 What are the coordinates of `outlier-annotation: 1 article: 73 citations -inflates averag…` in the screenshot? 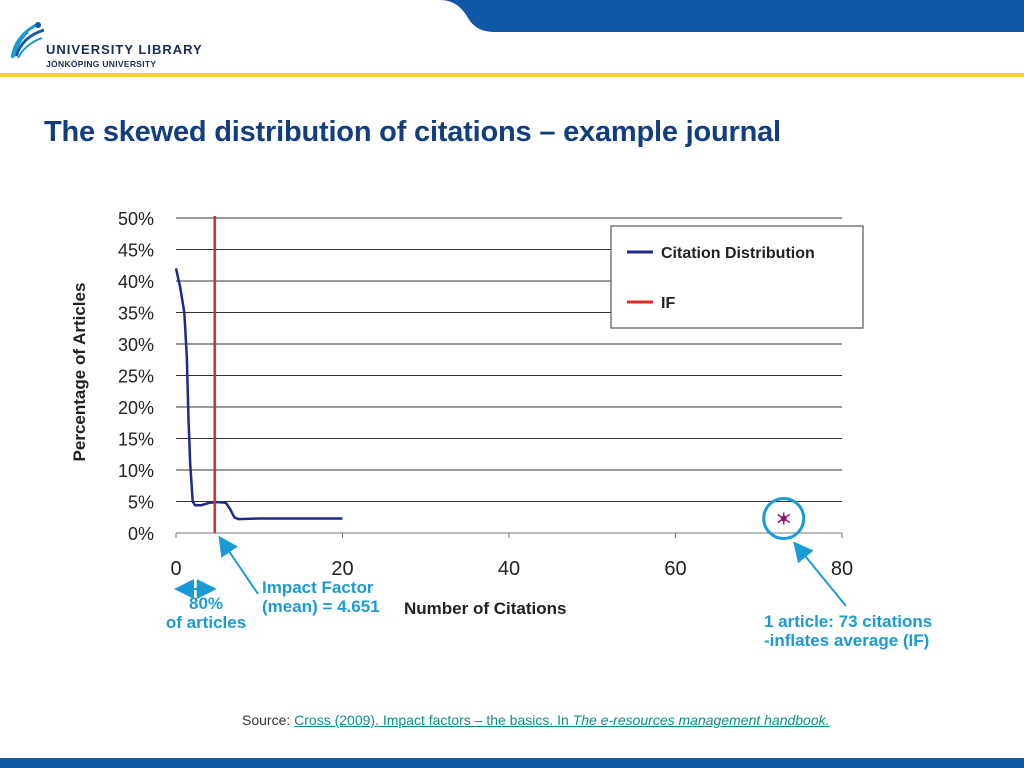 It's located at (848, 631).